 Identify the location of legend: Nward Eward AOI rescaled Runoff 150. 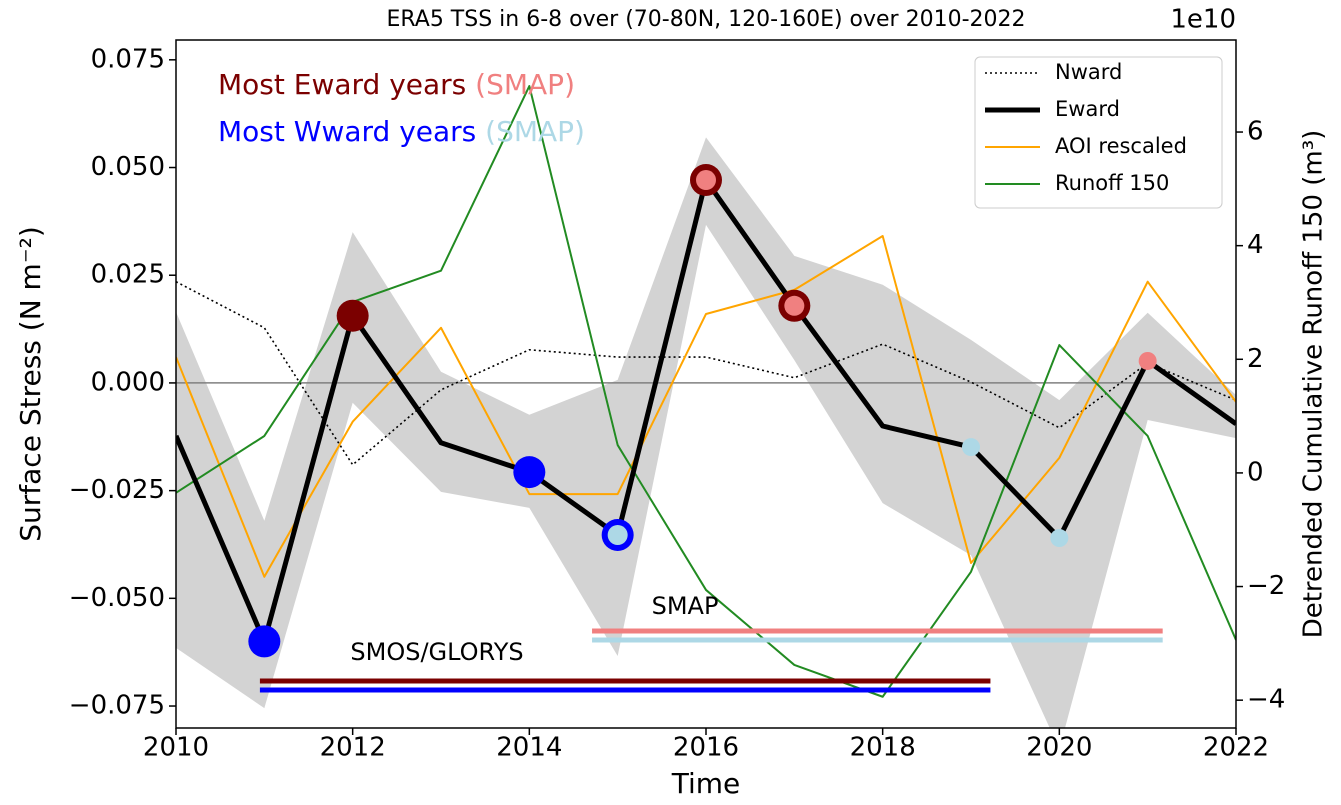
(1098, 132).